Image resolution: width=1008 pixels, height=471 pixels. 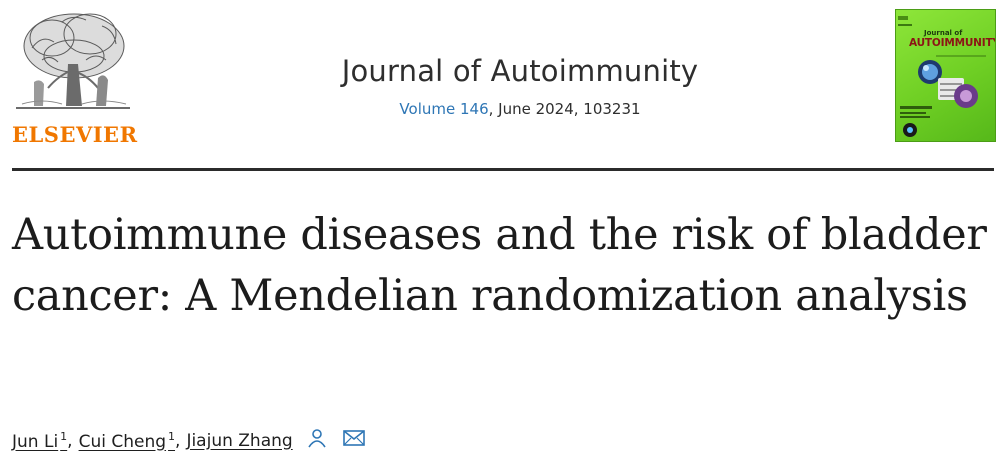 I want to click on journal-cover: Journal of AUTOIMMUNITY, so click(x=945, y=75).